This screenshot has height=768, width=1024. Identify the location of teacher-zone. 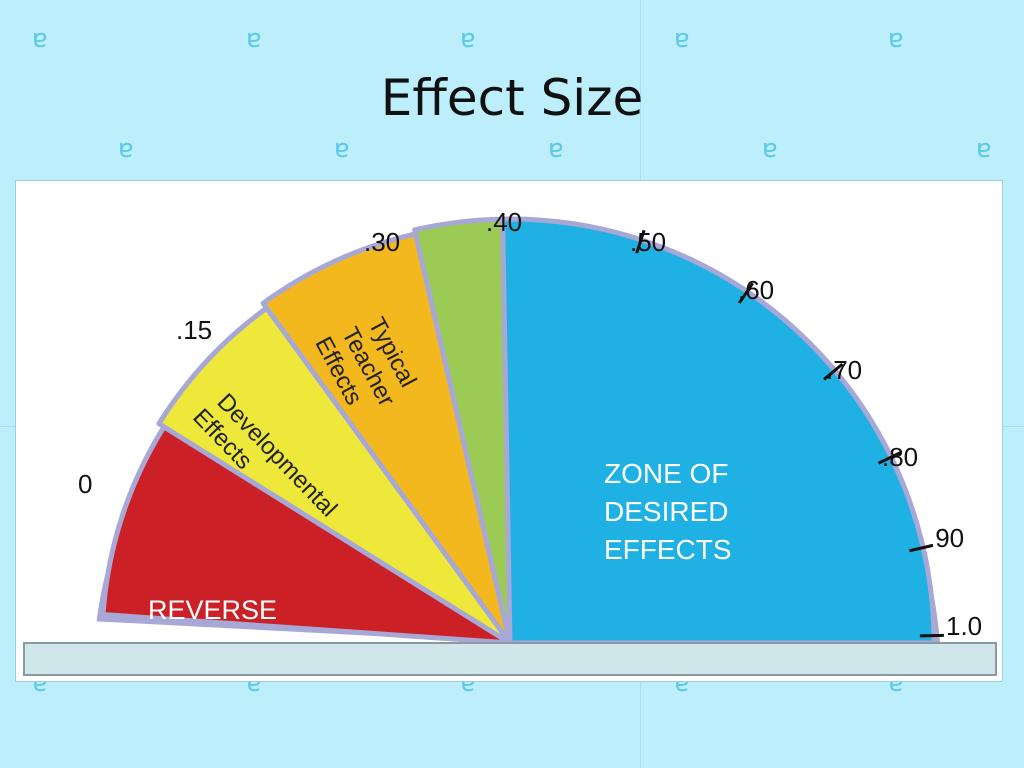
(386, 438).